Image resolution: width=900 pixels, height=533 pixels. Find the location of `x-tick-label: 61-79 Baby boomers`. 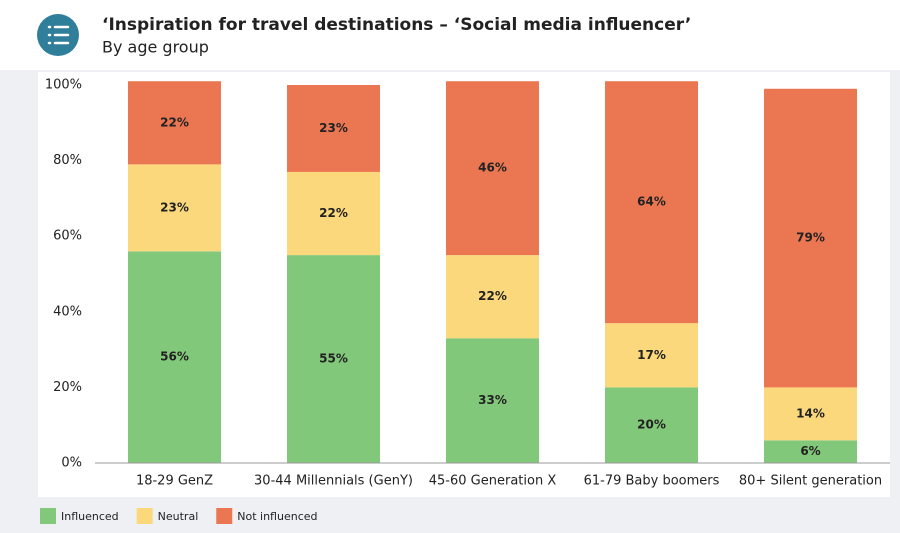

x-tick-label: 61-79 Baby boomers is located at coordinates (652, 481).